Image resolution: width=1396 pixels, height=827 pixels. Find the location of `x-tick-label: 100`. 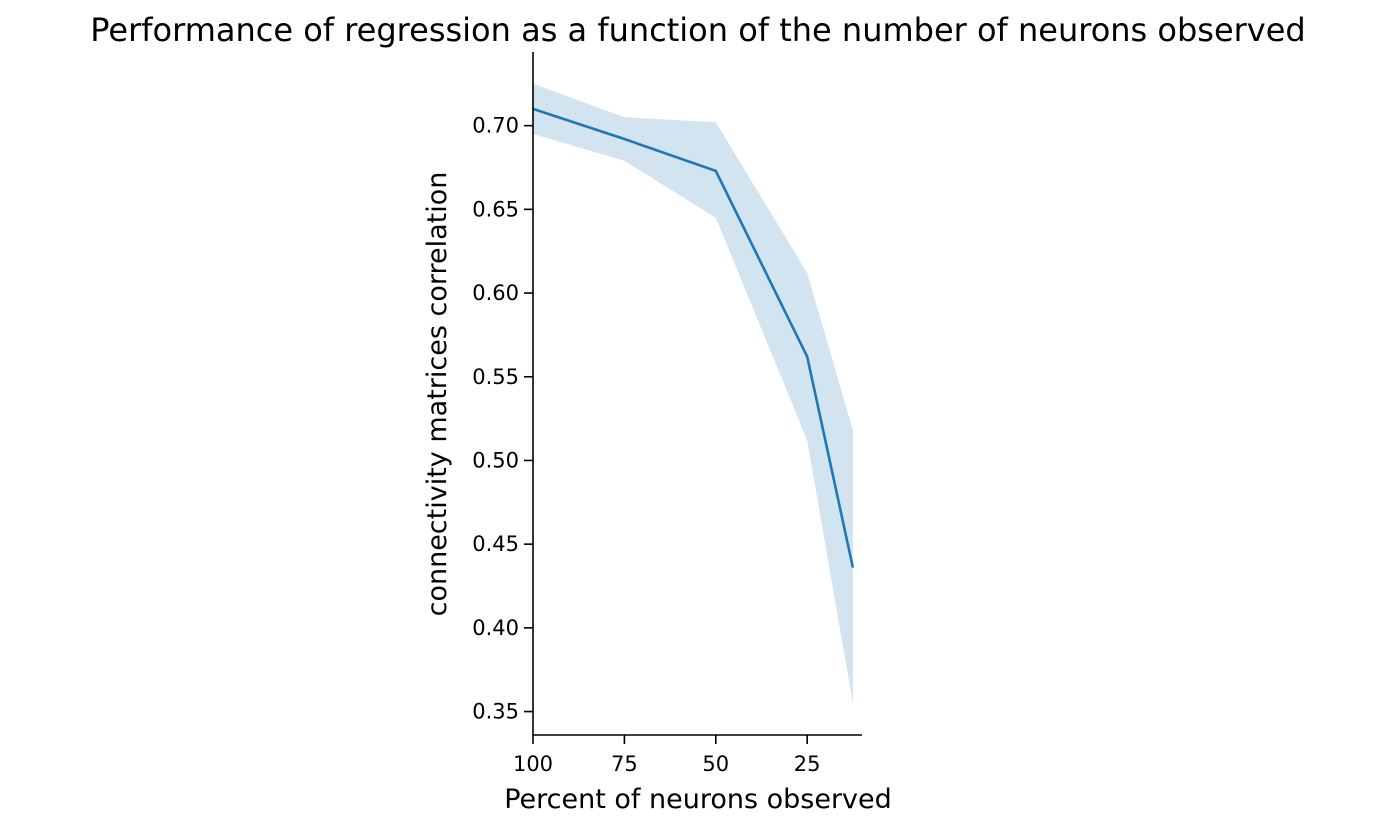

x-tick-label: 100 is located at coordinates (533, 764).